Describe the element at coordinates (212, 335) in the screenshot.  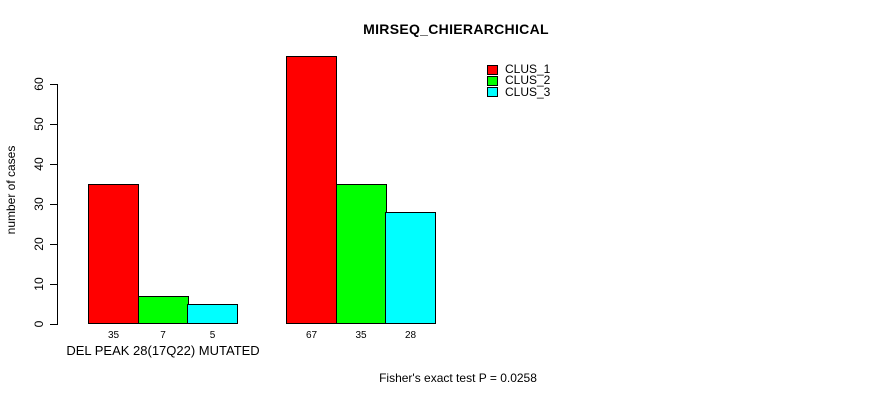
I see `bar-value-label: 5` at that location.